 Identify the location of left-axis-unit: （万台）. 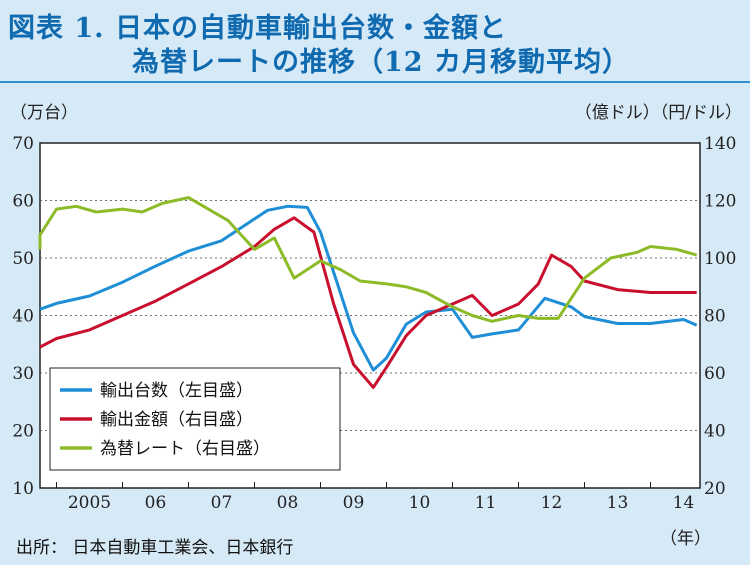
(44, 113).